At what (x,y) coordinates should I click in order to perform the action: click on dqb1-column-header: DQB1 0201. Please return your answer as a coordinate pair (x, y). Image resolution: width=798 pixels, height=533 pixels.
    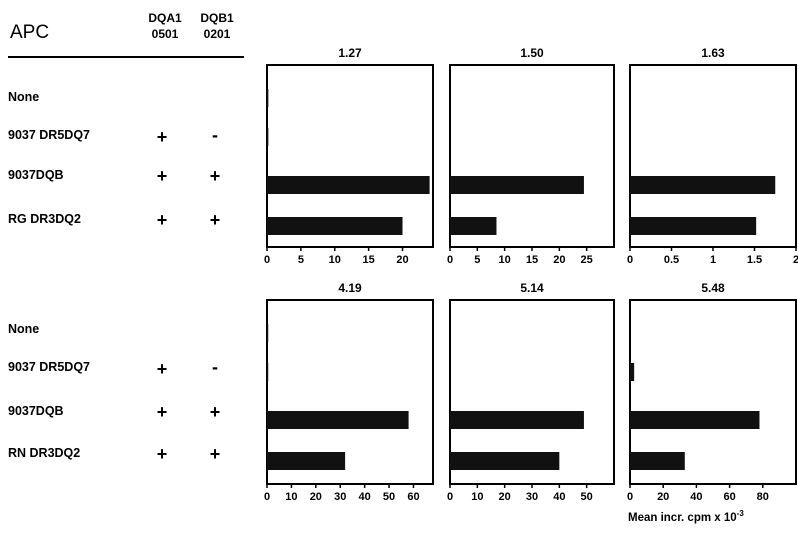
    Looking at the image, I should click on (217, 26).